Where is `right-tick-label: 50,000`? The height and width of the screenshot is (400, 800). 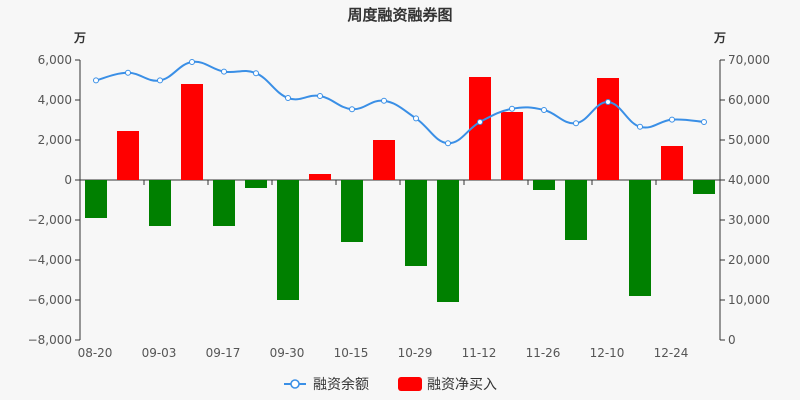
right-tick-label: 50,000 is located at coordinates (749, 140).